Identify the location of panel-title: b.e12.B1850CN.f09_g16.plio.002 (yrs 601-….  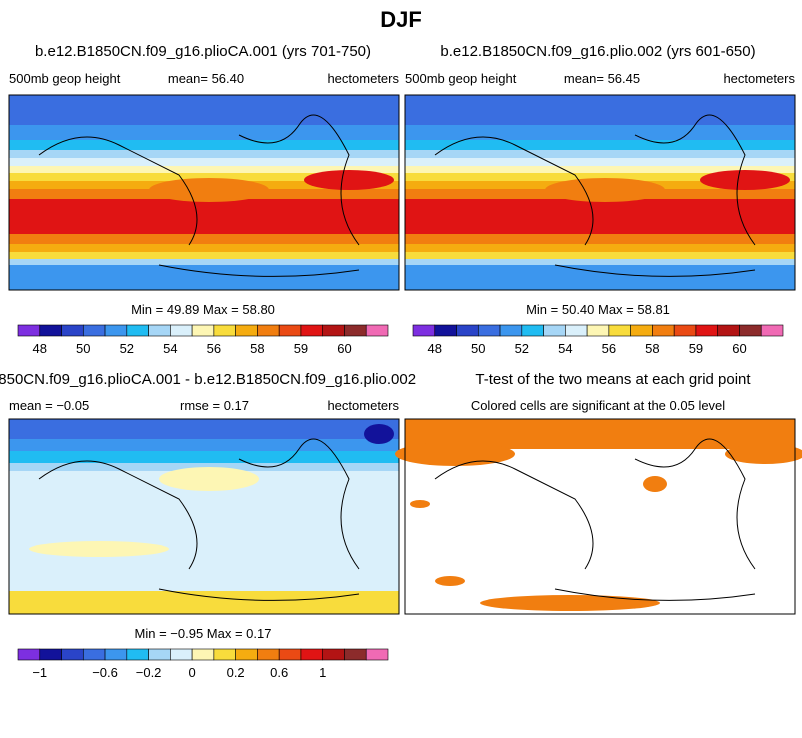
(597, 51).